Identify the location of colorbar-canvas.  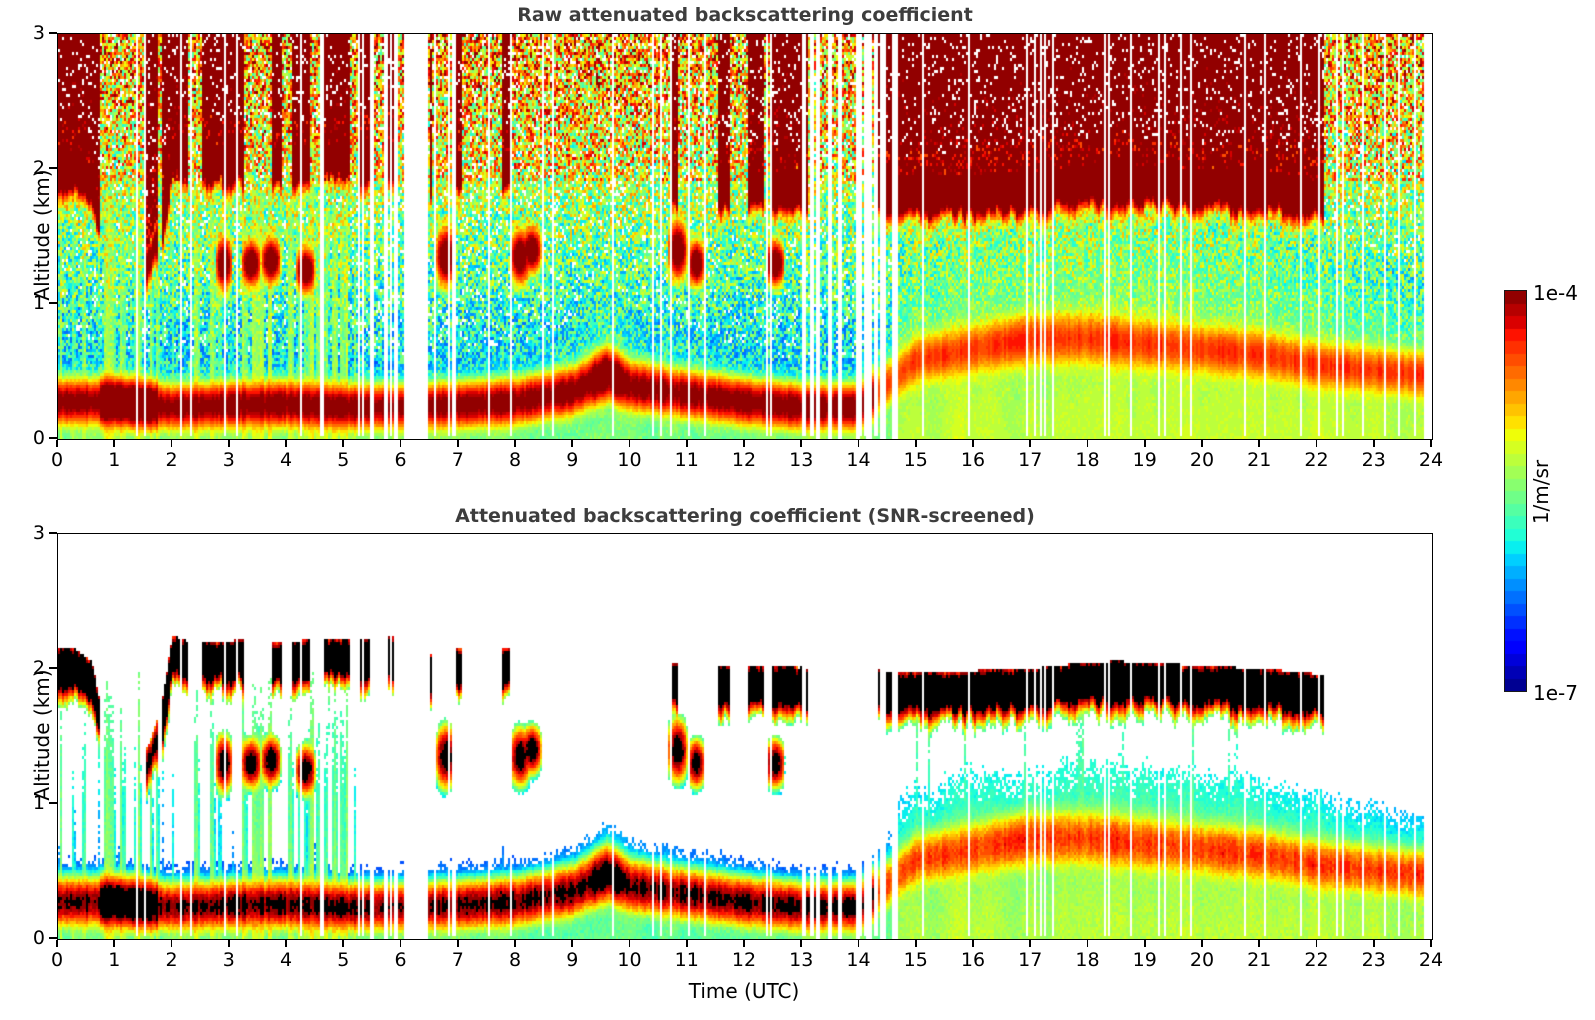
(1515, 491).